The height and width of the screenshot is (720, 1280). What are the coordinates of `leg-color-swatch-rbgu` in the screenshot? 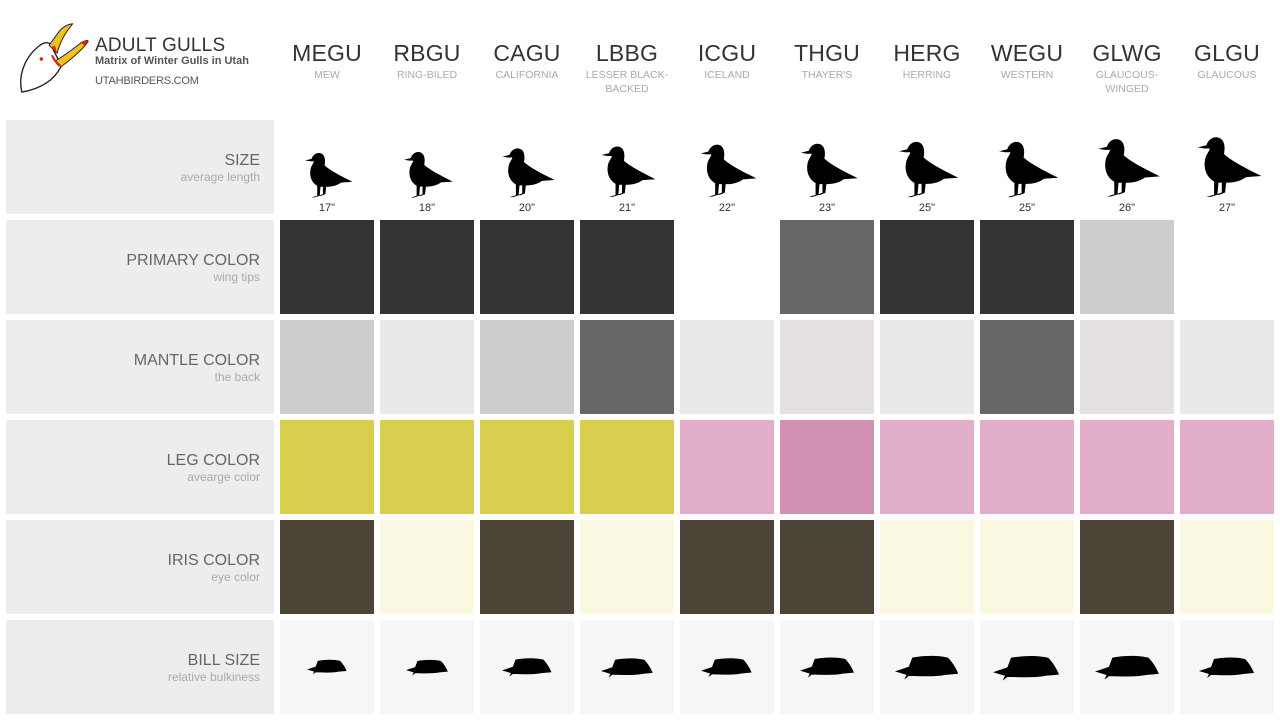 It's located at (427, 467).